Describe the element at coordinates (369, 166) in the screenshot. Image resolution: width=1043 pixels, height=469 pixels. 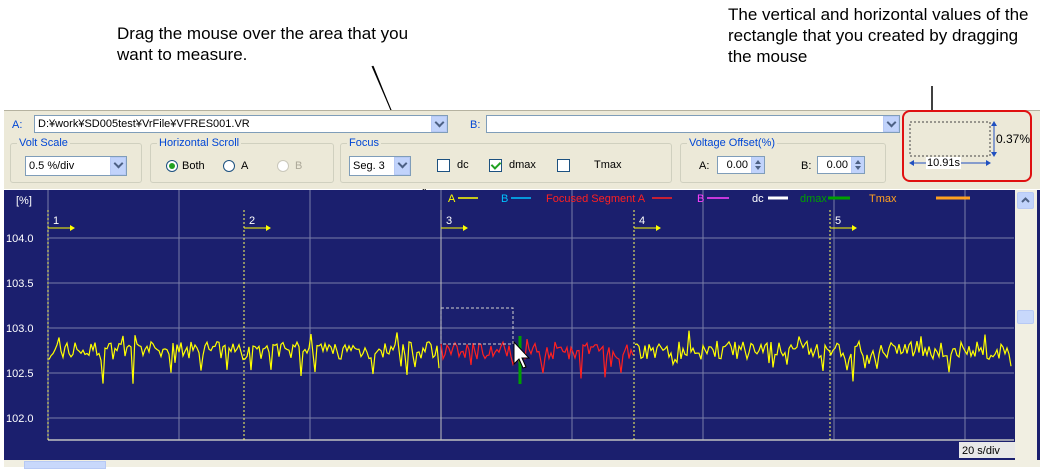
I see `segment-value: Seg. 3` at that location.